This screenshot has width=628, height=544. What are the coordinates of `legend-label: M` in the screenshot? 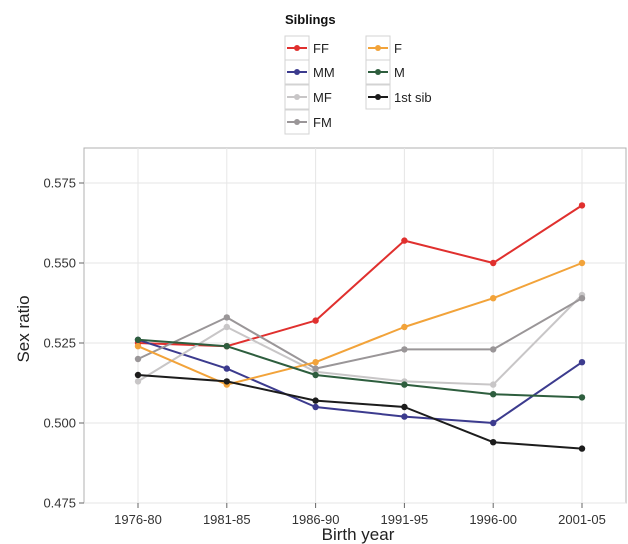 It's located at (399, 72).